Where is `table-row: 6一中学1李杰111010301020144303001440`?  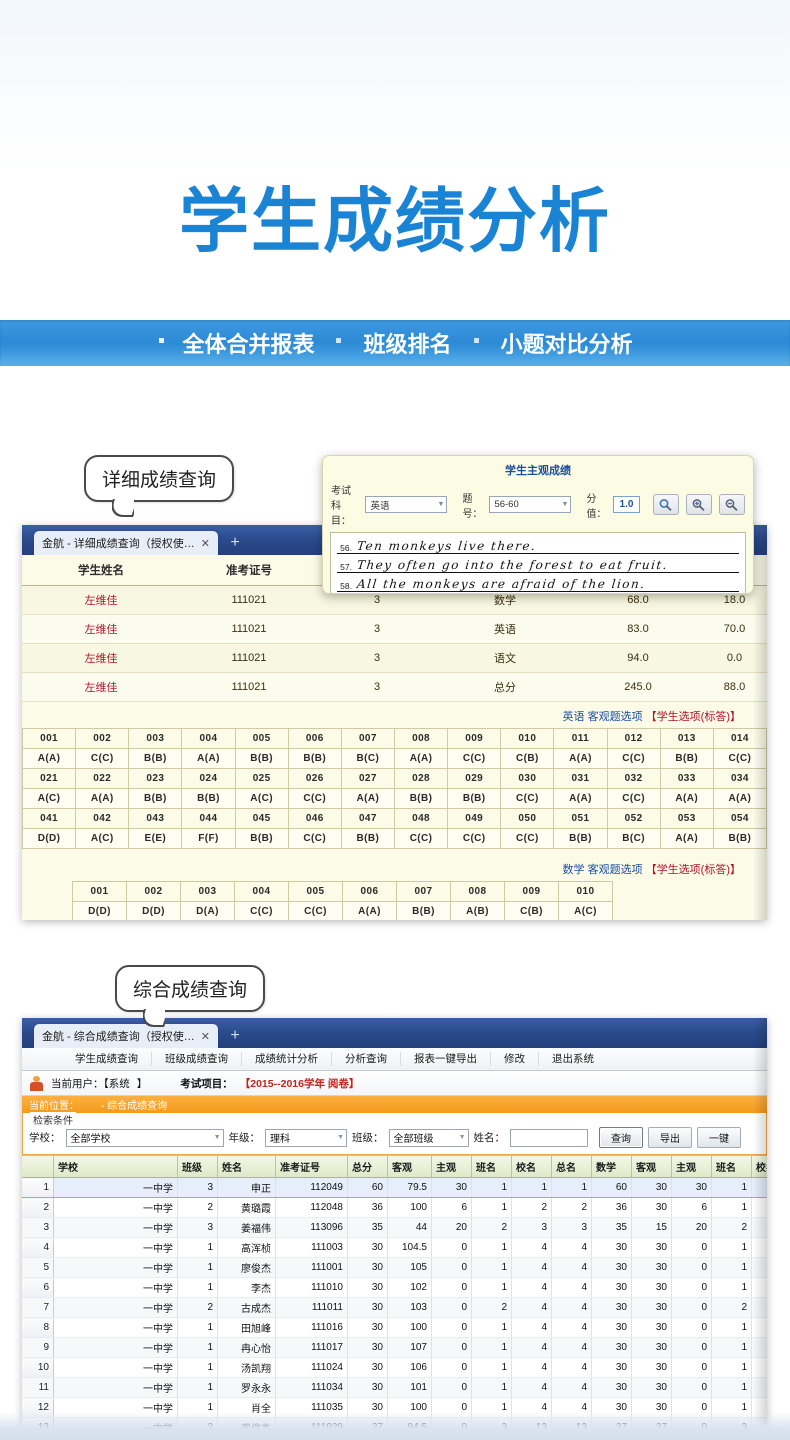 table-row: 6一中学1李杰111010301020144303001440 is located at coordinates (394, 1287).